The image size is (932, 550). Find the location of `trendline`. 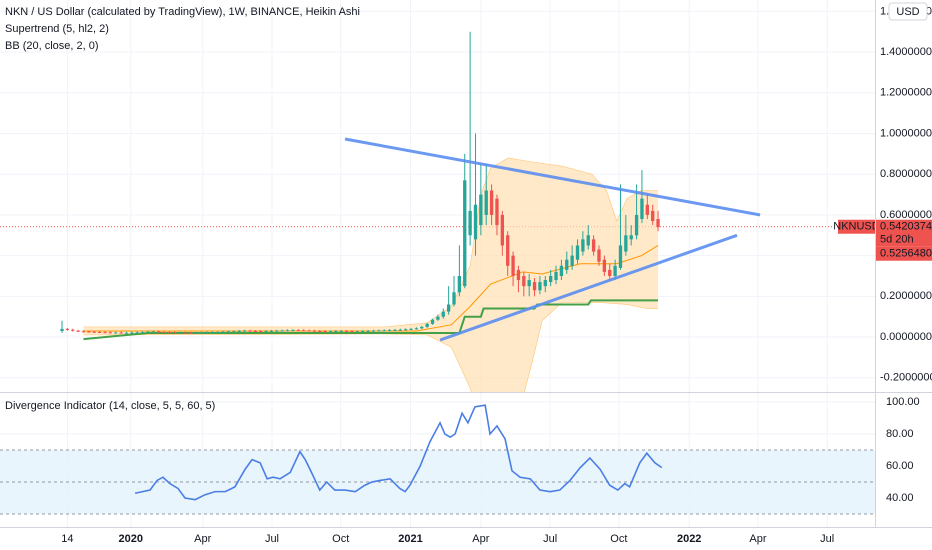

trendline is located at coordinates (552, 177).